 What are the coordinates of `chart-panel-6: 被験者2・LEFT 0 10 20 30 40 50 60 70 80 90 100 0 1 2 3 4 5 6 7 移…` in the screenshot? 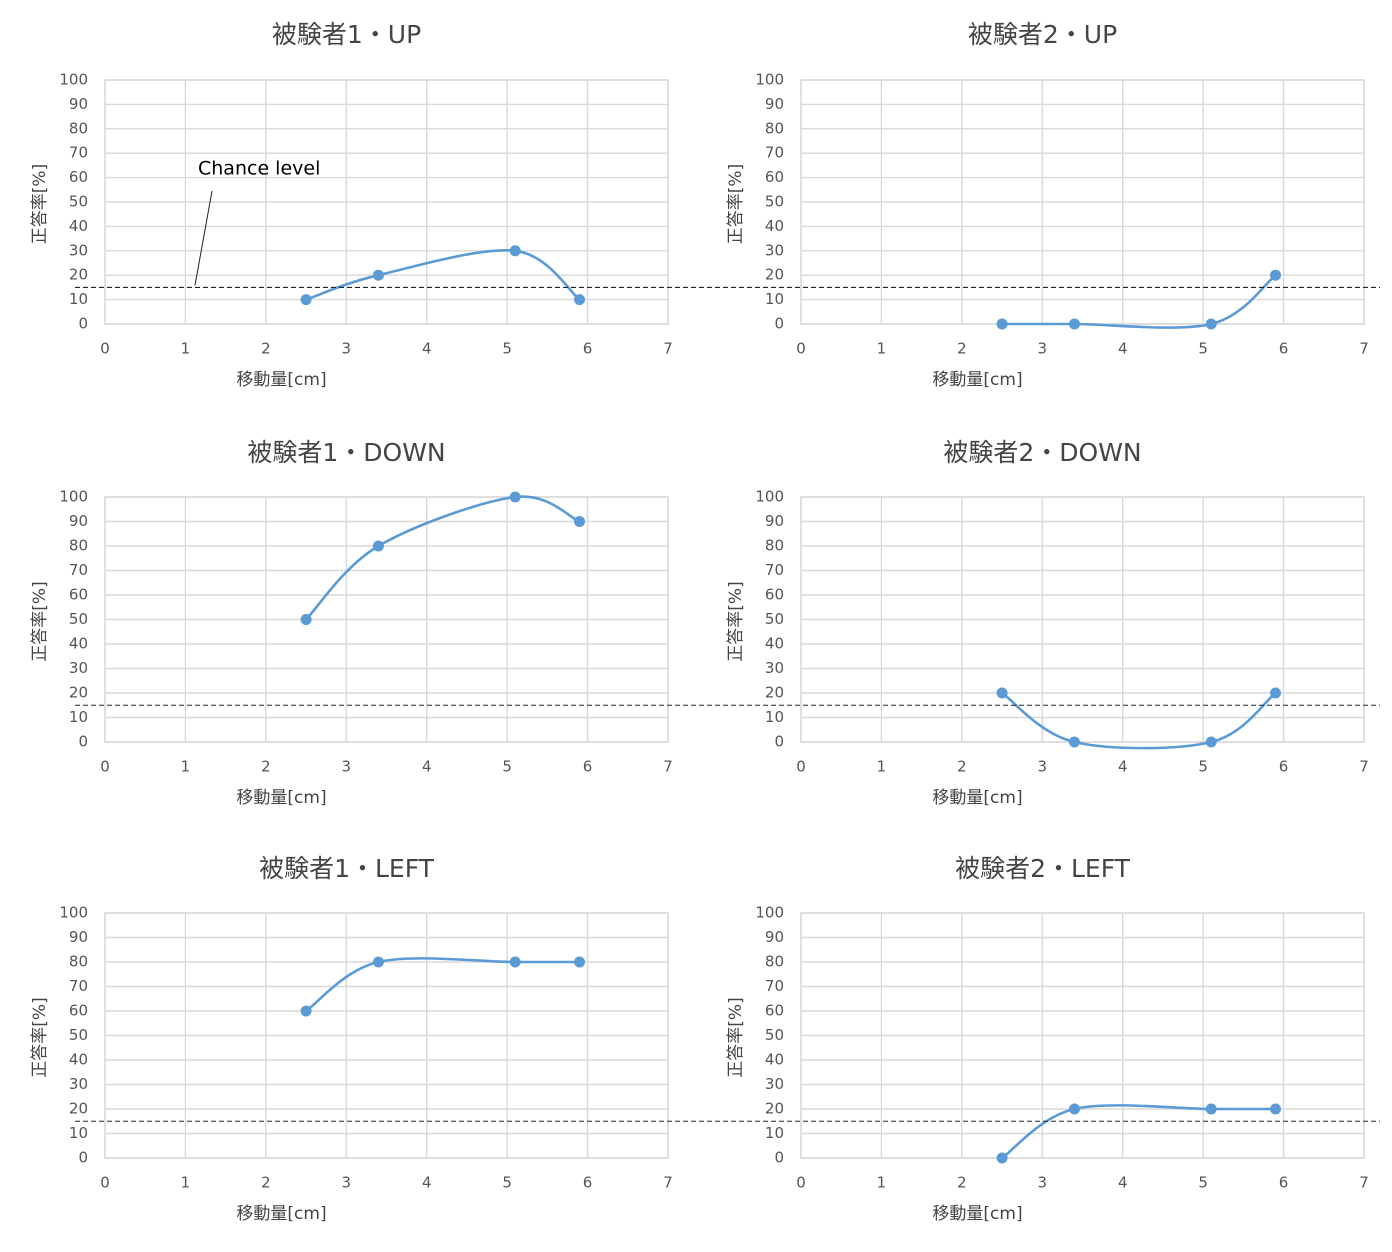 It's located at (1047, 1039).